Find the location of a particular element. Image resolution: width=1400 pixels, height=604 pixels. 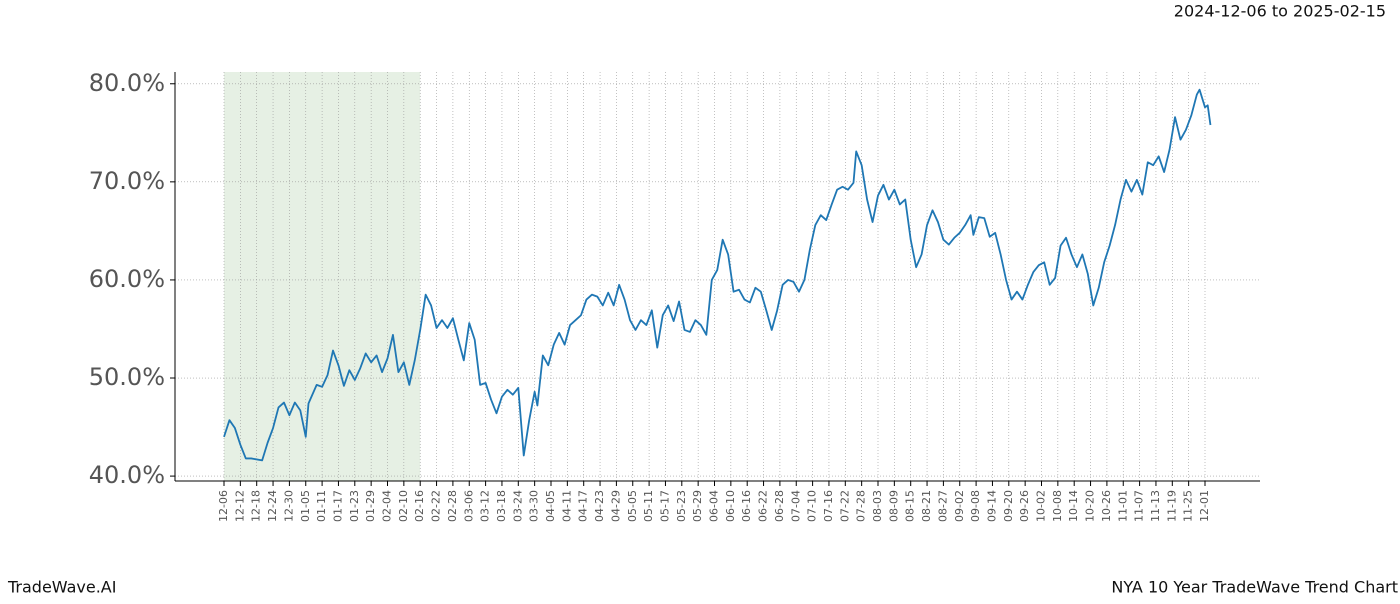

x-tick-label: 01-29 is located at coordinates (370, 506).